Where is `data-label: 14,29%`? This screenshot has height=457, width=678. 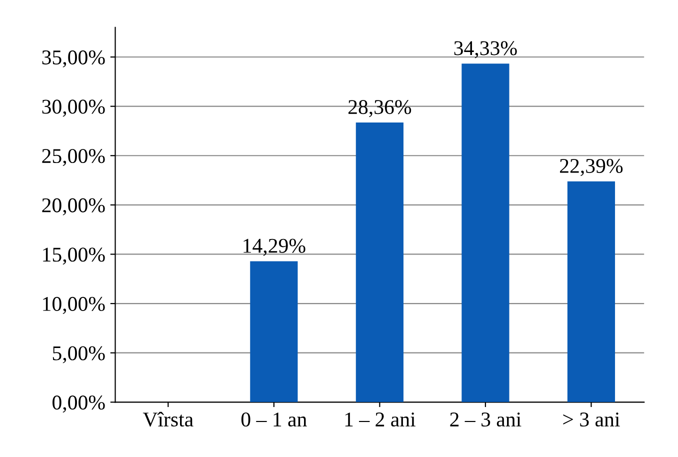 data-label: 14,29% is located at coordinates (275, 247).